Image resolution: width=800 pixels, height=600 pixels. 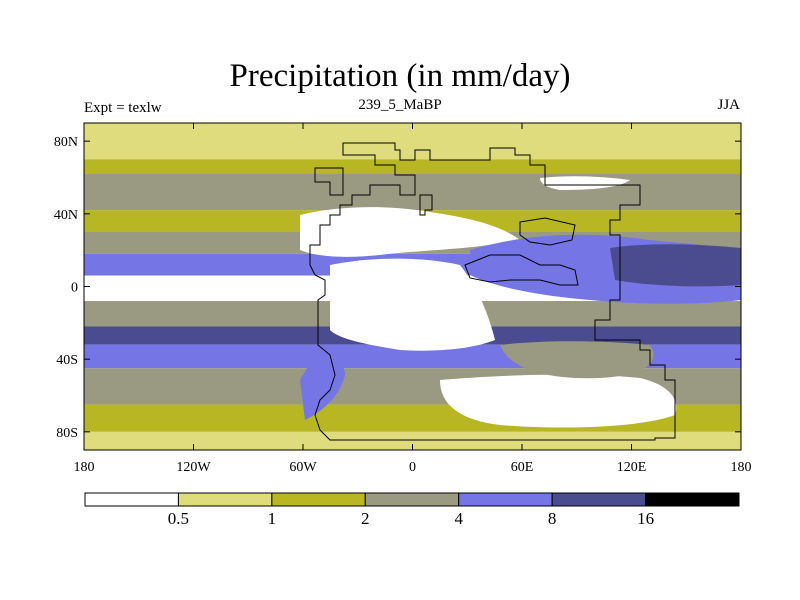 What do you see at coordinates (193, 467) in the screenshot?
I see `x-tick-label: 120W` at bounding box center [193, 467].